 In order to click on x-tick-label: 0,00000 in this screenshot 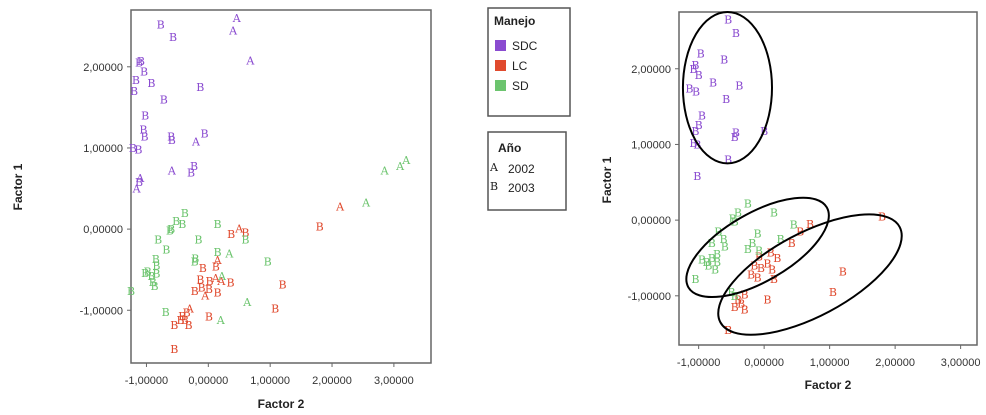, I will do `click(208, 381)`.